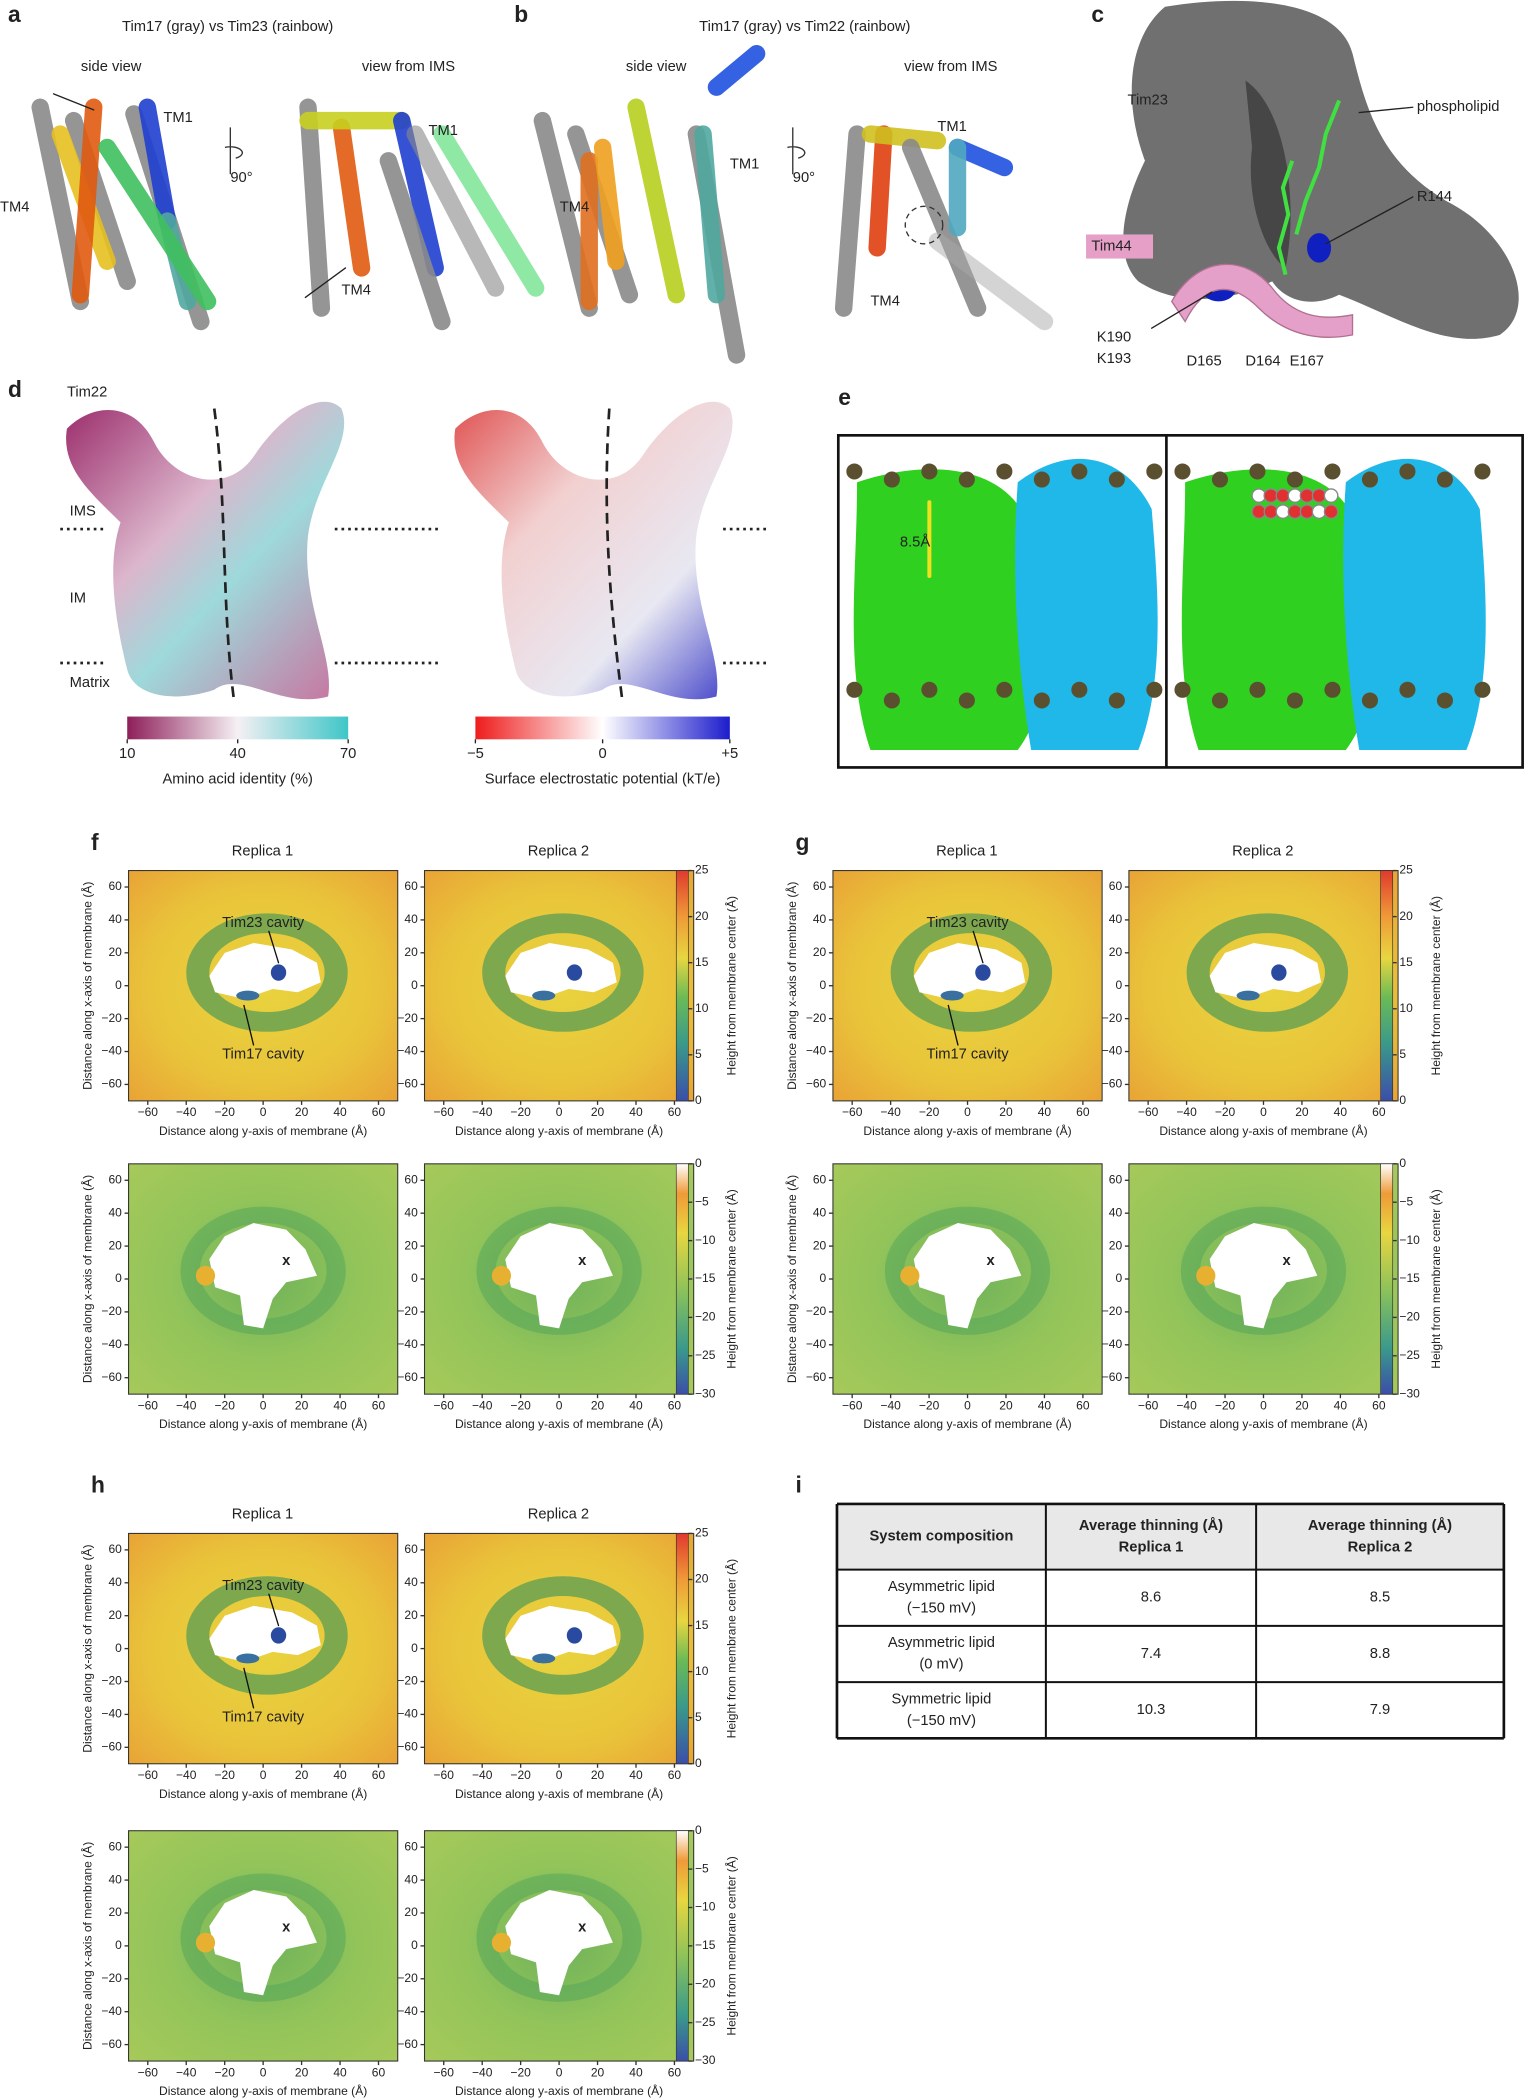 This screenshot has width=1536, height=2100. What do you see at coordinates (804, 178) in the screenshot?
I see `annotation: 90°` at bounding box center [804, 178].